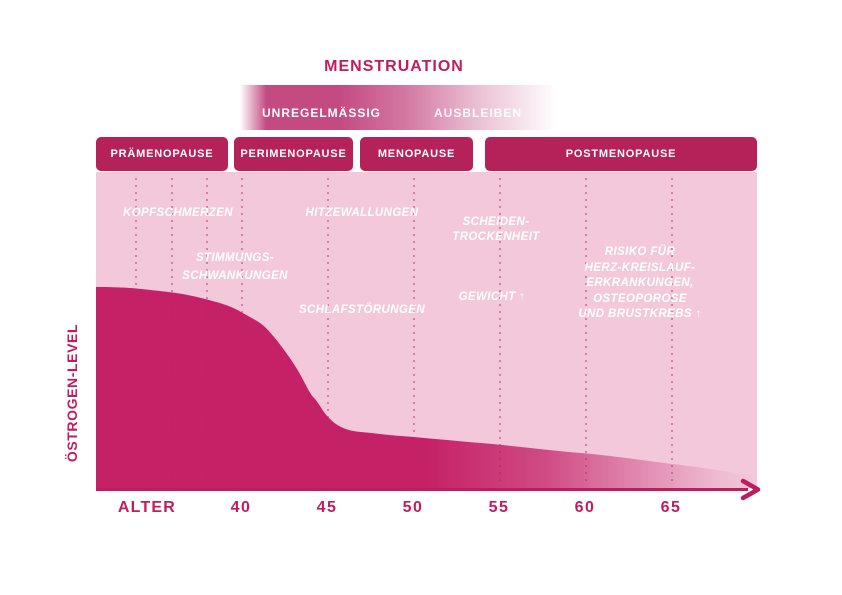 The width and height of the screenshot is (842, 595). What do you see at coordinates (72, 393) in the screenshot?
I see `y-axis-label: ÖSTROGEN-LEVEL` at bounding box center [72, 393].